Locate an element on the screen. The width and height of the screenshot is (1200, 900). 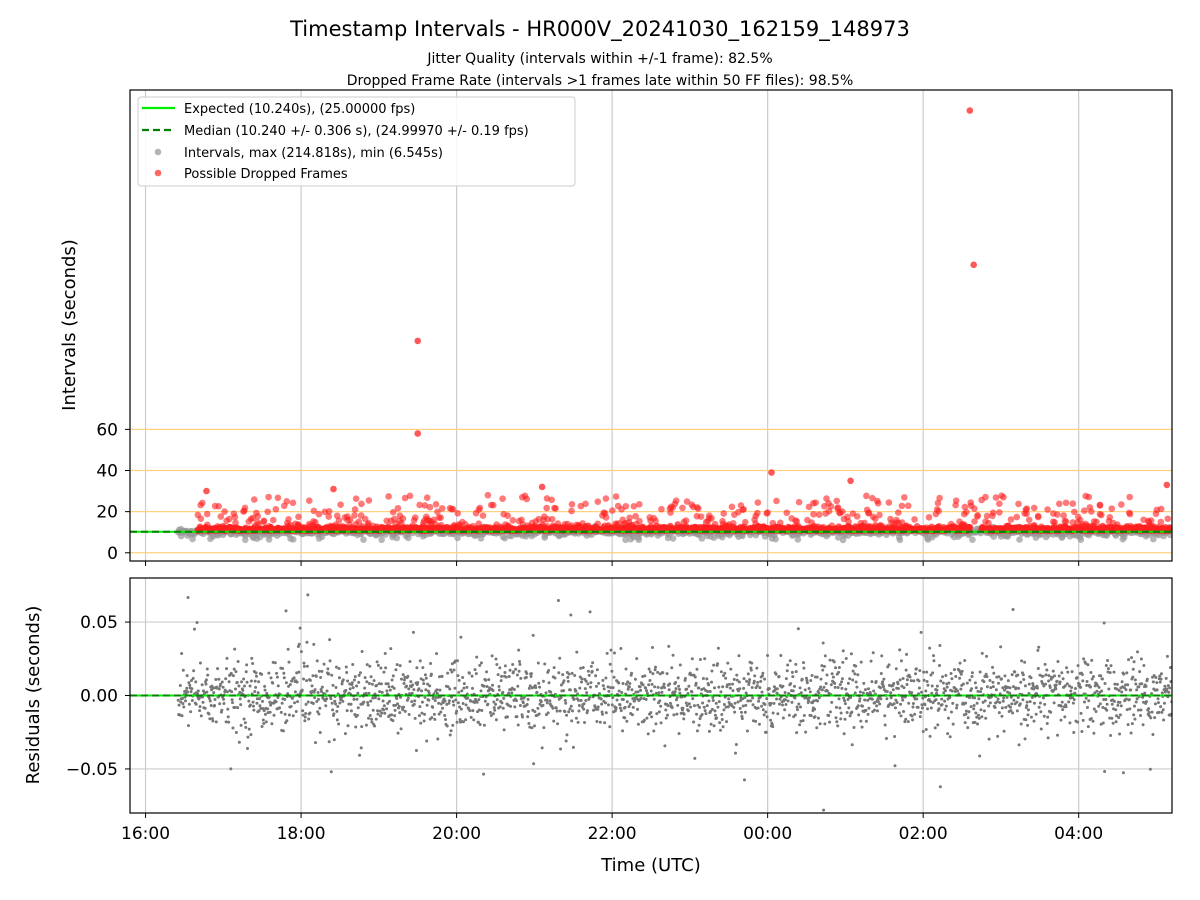
intervals-x-ticks is located at coordinates (612, 563).